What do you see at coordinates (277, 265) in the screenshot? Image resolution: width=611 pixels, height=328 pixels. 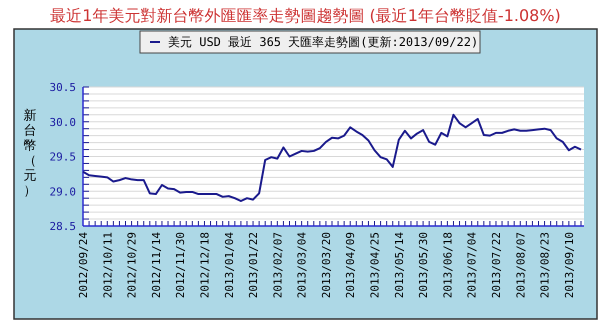 I see `x-tick-label: 2013/02/07` at bounding box center [277, 265].